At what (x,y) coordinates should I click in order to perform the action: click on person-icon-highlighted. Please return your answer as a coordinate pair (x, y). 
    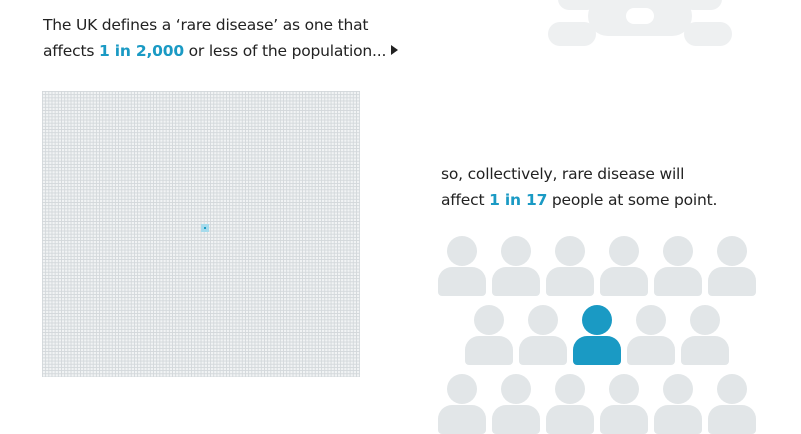
    Looking at the image, I should click on (597, 335).